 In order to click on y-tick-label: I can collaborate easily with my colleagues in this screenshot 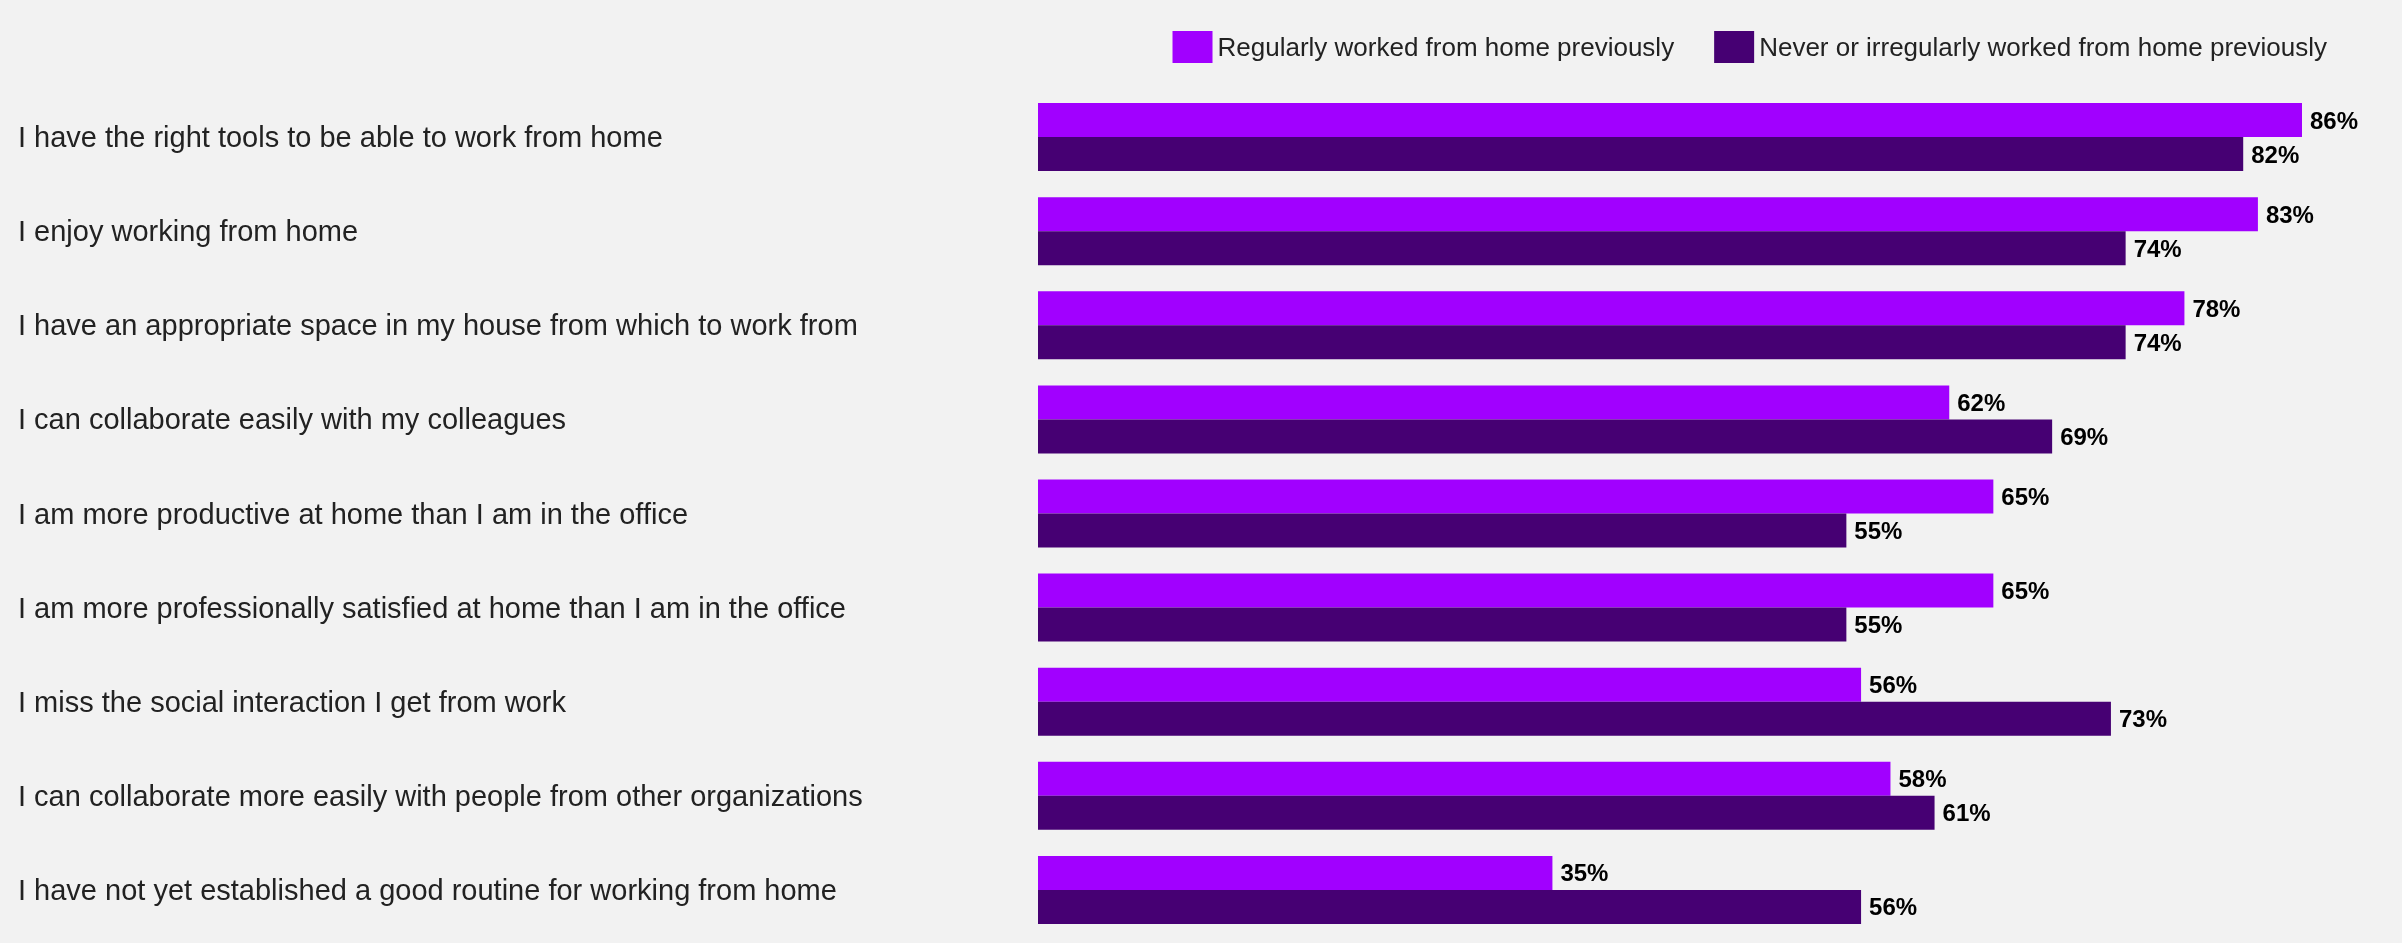, I will do `click(292, 419)`.